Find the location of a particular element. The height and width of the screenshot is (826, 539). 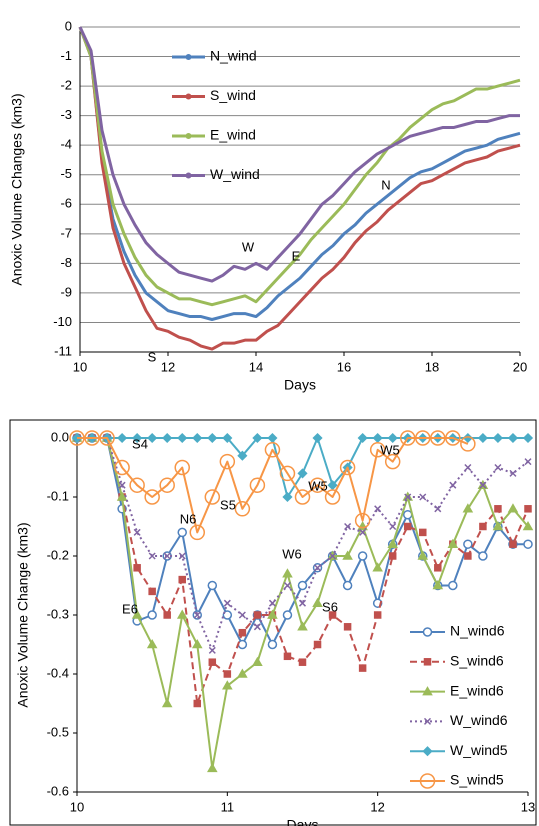

y-tick-label: 0 is located at coordinates (68, 25).